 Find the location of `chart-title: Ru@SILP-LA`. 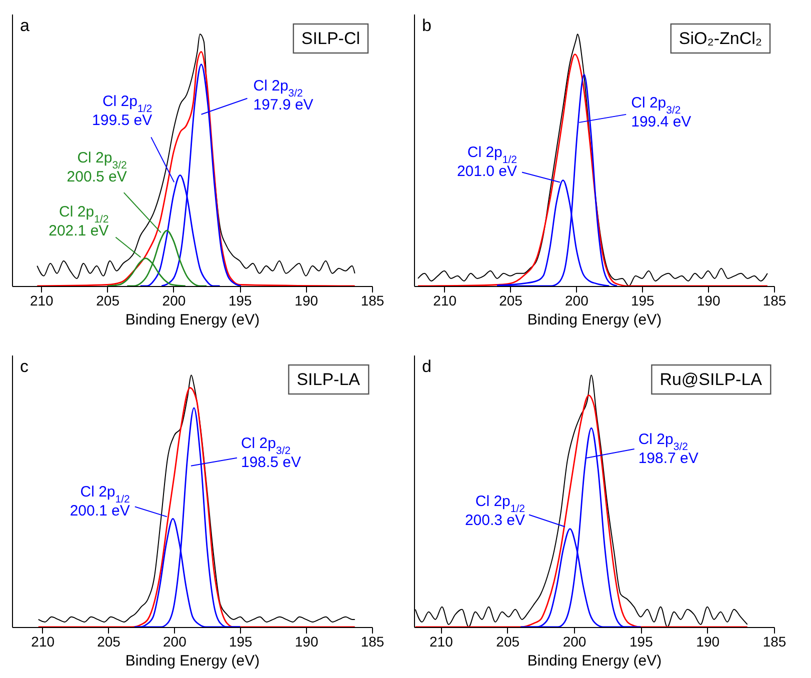

chart-title: Ru@SILP-LA is located at coordinates (711, 379).